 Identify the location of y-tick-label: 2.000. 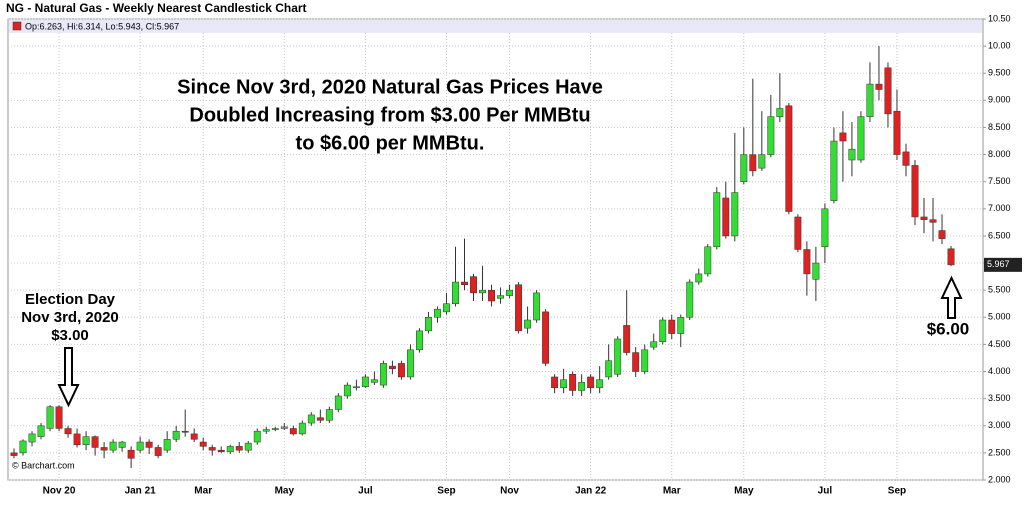
(999, 479).